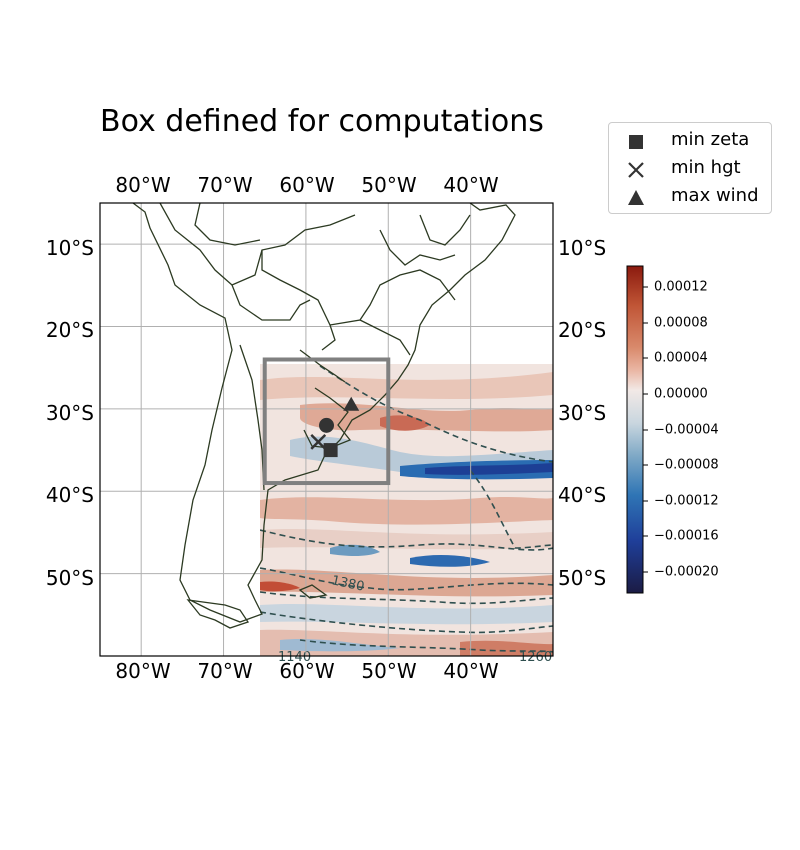 The height and width of the screenshot is (850, 800). I want to click on colorbar-tick-label: 0.00012, so click(681, 287).